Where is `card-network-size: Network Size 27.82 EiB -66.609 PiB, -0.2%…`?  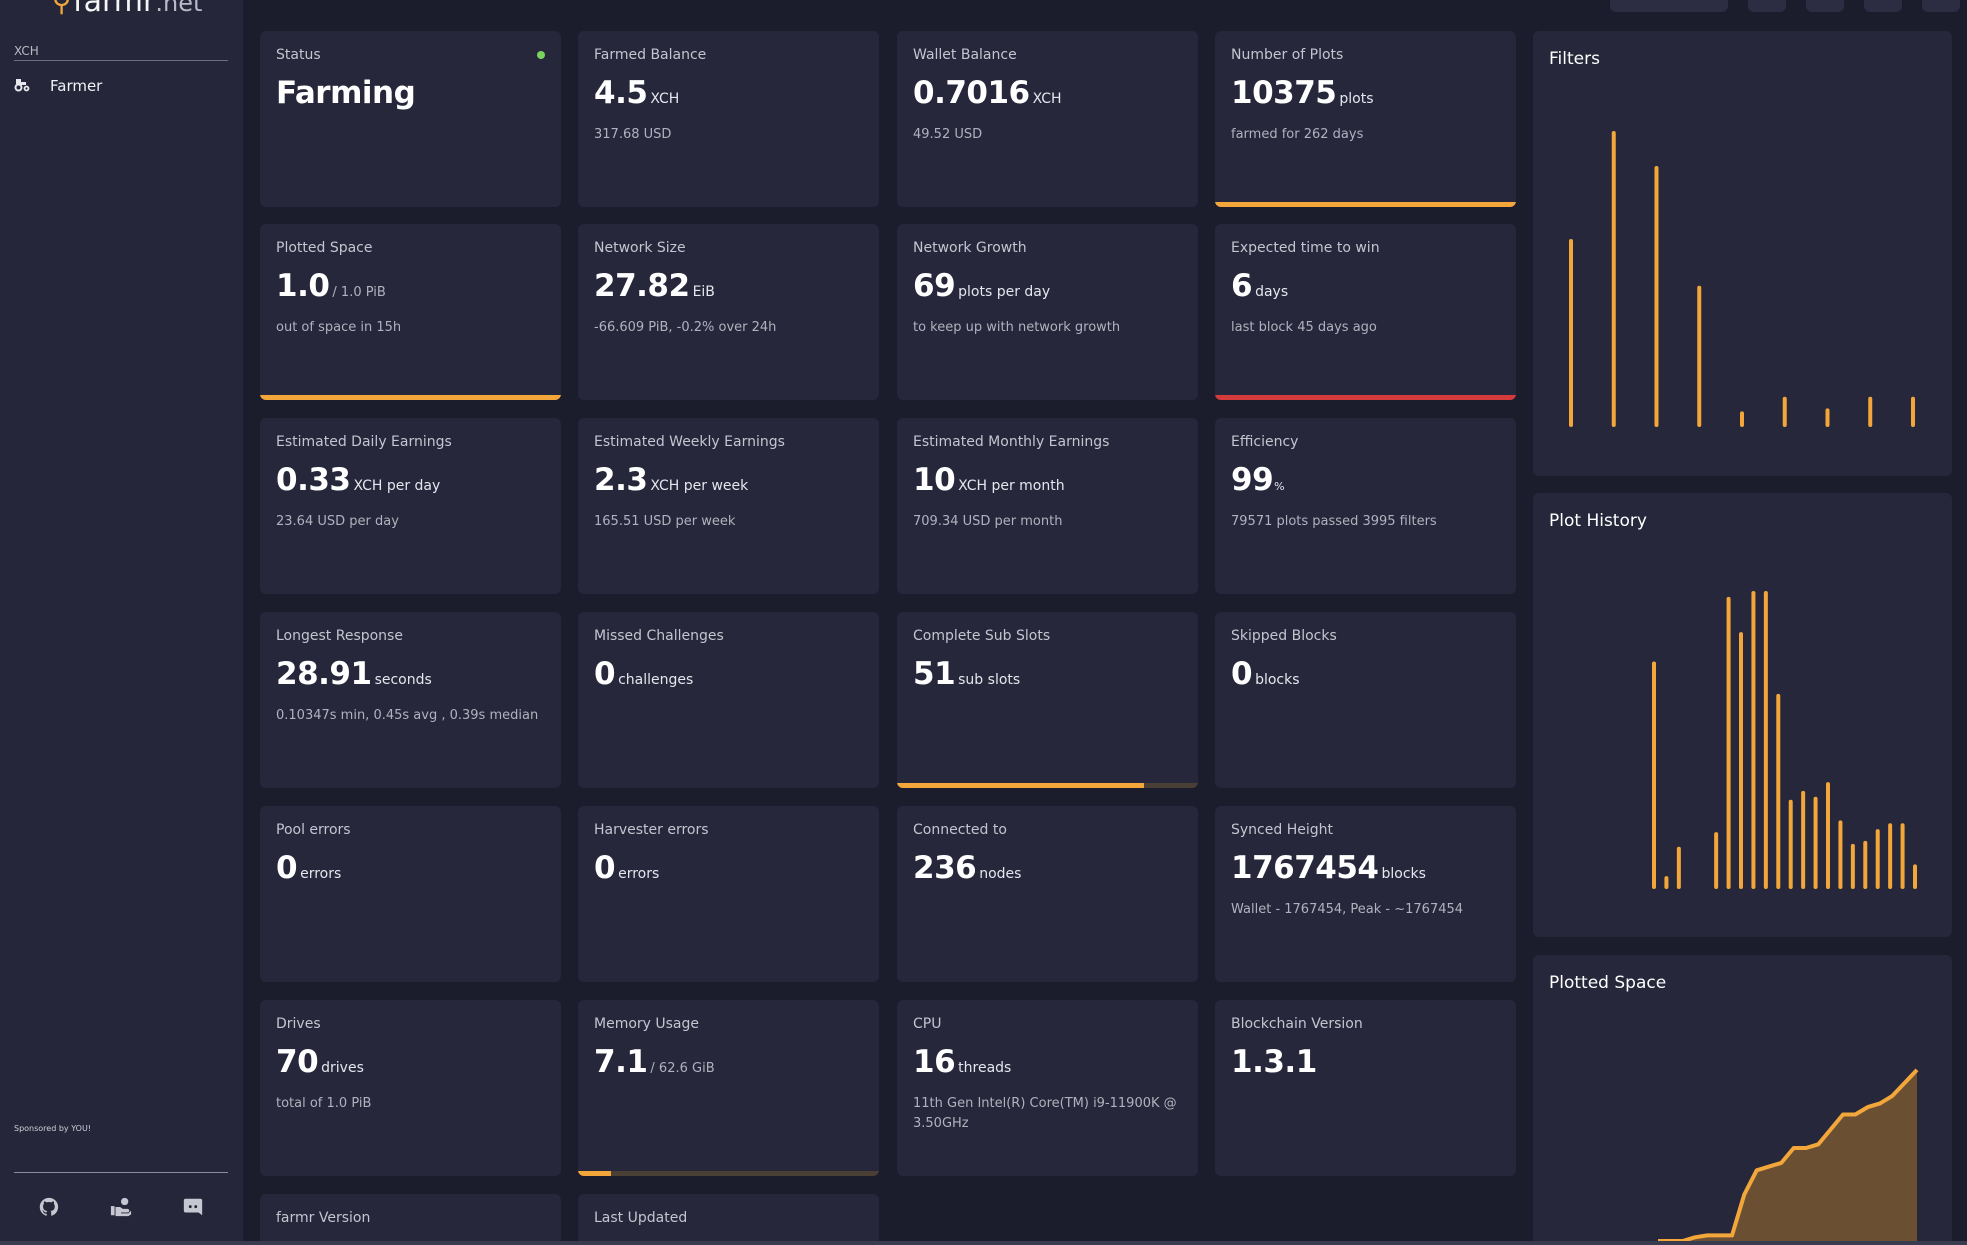 card-network-size: Network Size 27.82 EiB -66.609 PiB, -0.2%… is located at coordinates (728, 312).